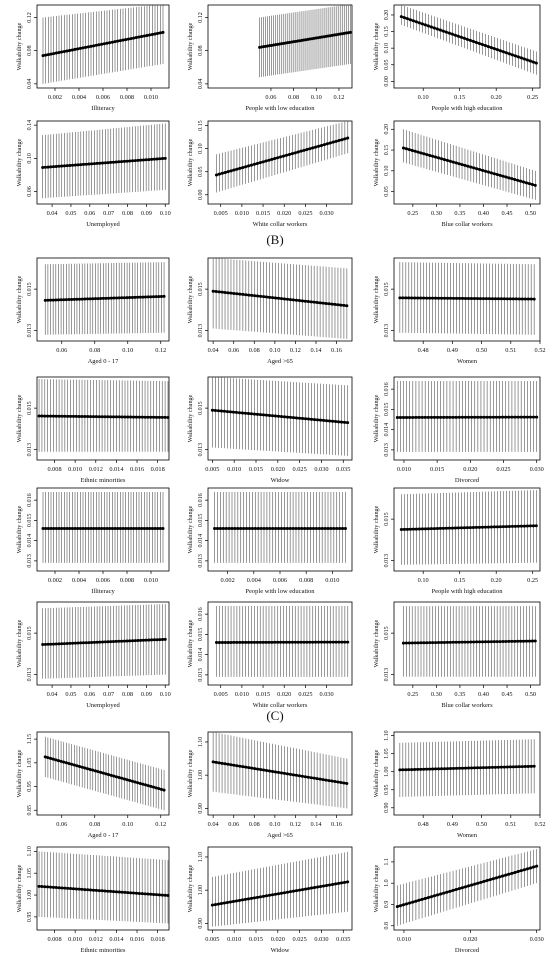 This screenshot has width=550, height=963. What do you see at coordinates (275, 716) in the screenshot?
I see `panel-label-c: (C)` at bounding box center [275, 716].